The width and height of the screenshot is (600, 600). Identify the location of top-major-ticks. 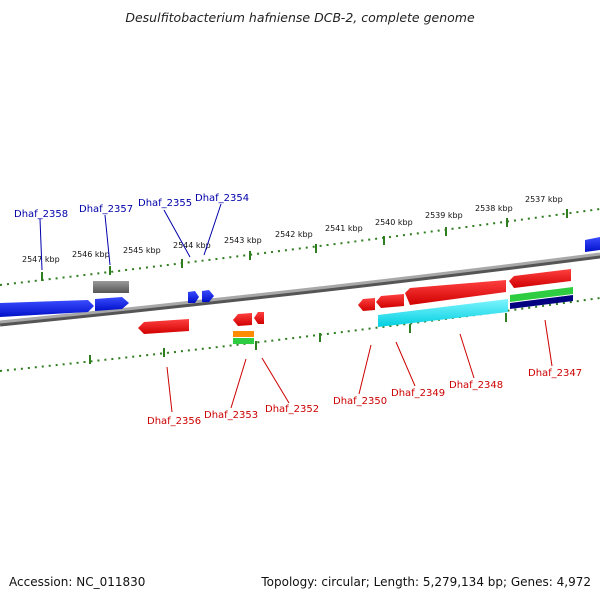
(304, 245).